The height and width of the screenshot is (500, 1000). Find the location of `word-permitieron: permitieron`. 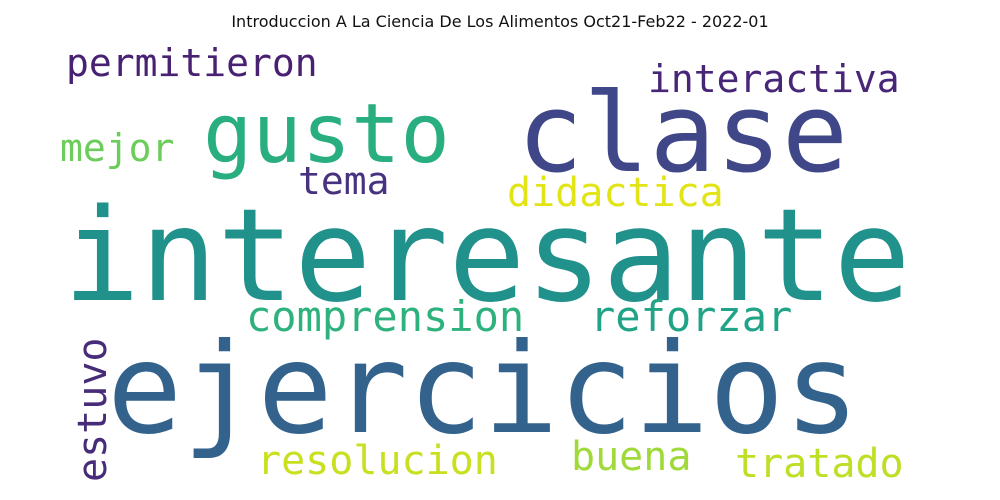

word-permitieron: permitieron is located at coordinates (192, 63).